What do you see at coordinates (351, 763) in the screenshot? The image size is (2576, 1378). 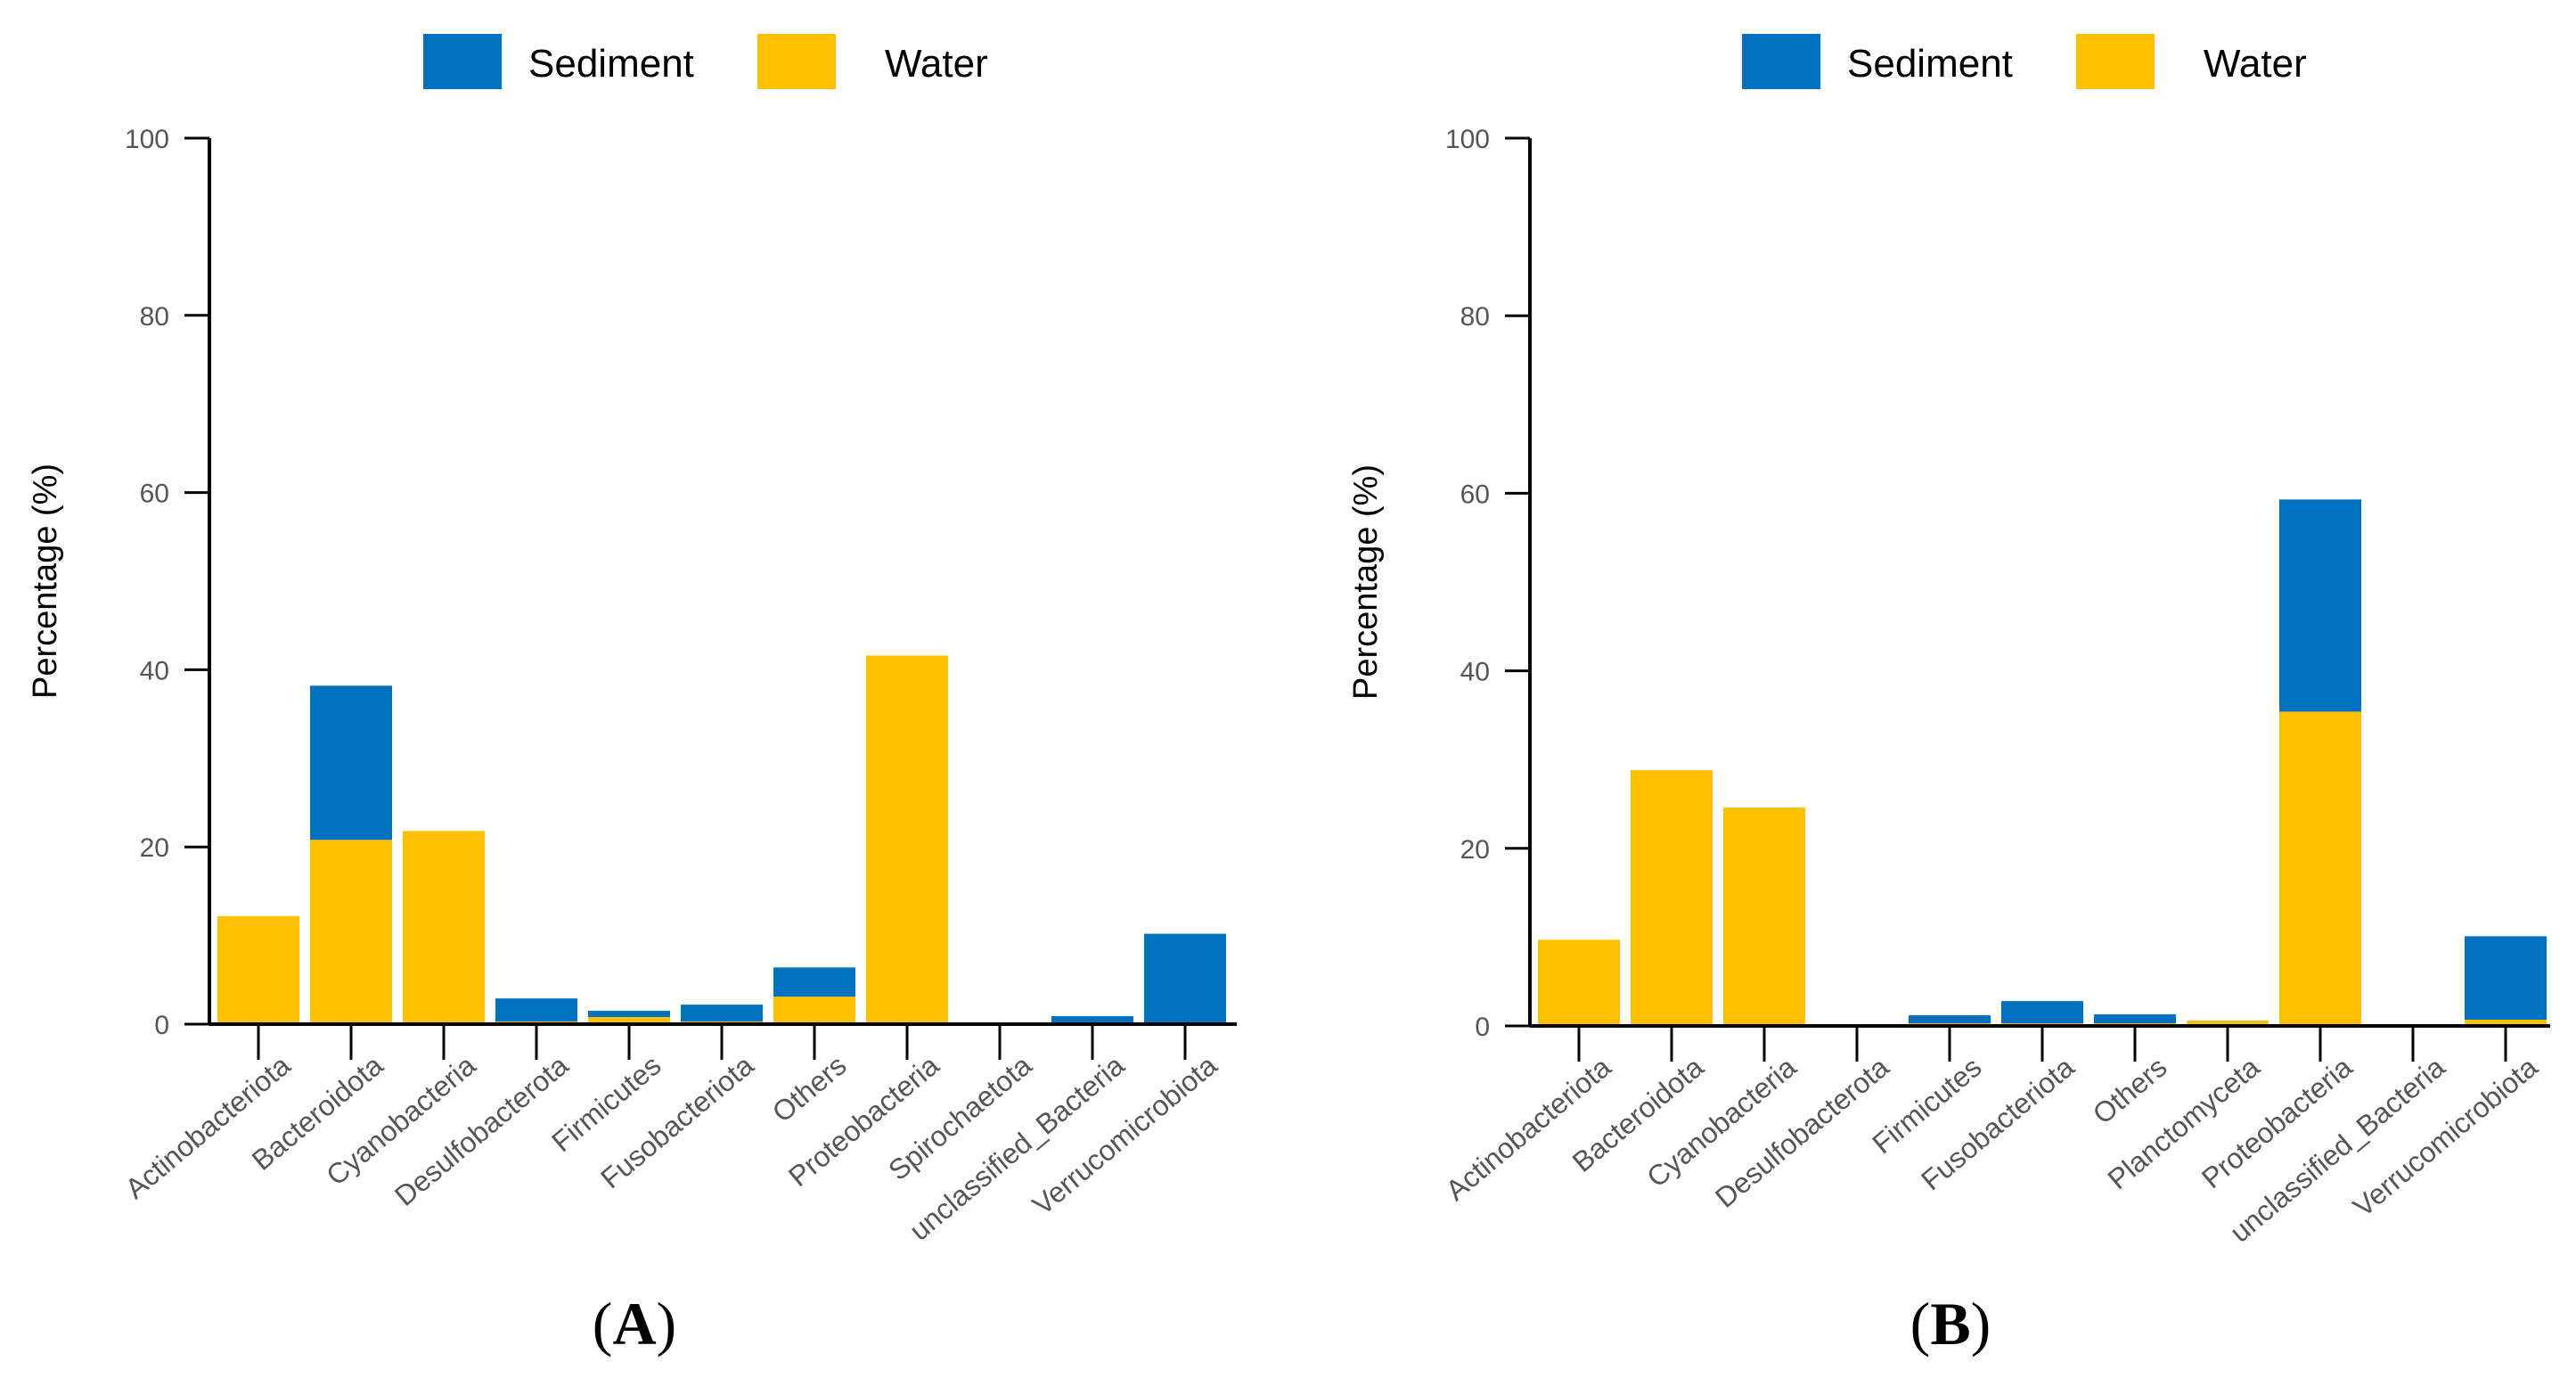 I see `bar-sediment-bacteroidota` at bounding box center [351, 763].